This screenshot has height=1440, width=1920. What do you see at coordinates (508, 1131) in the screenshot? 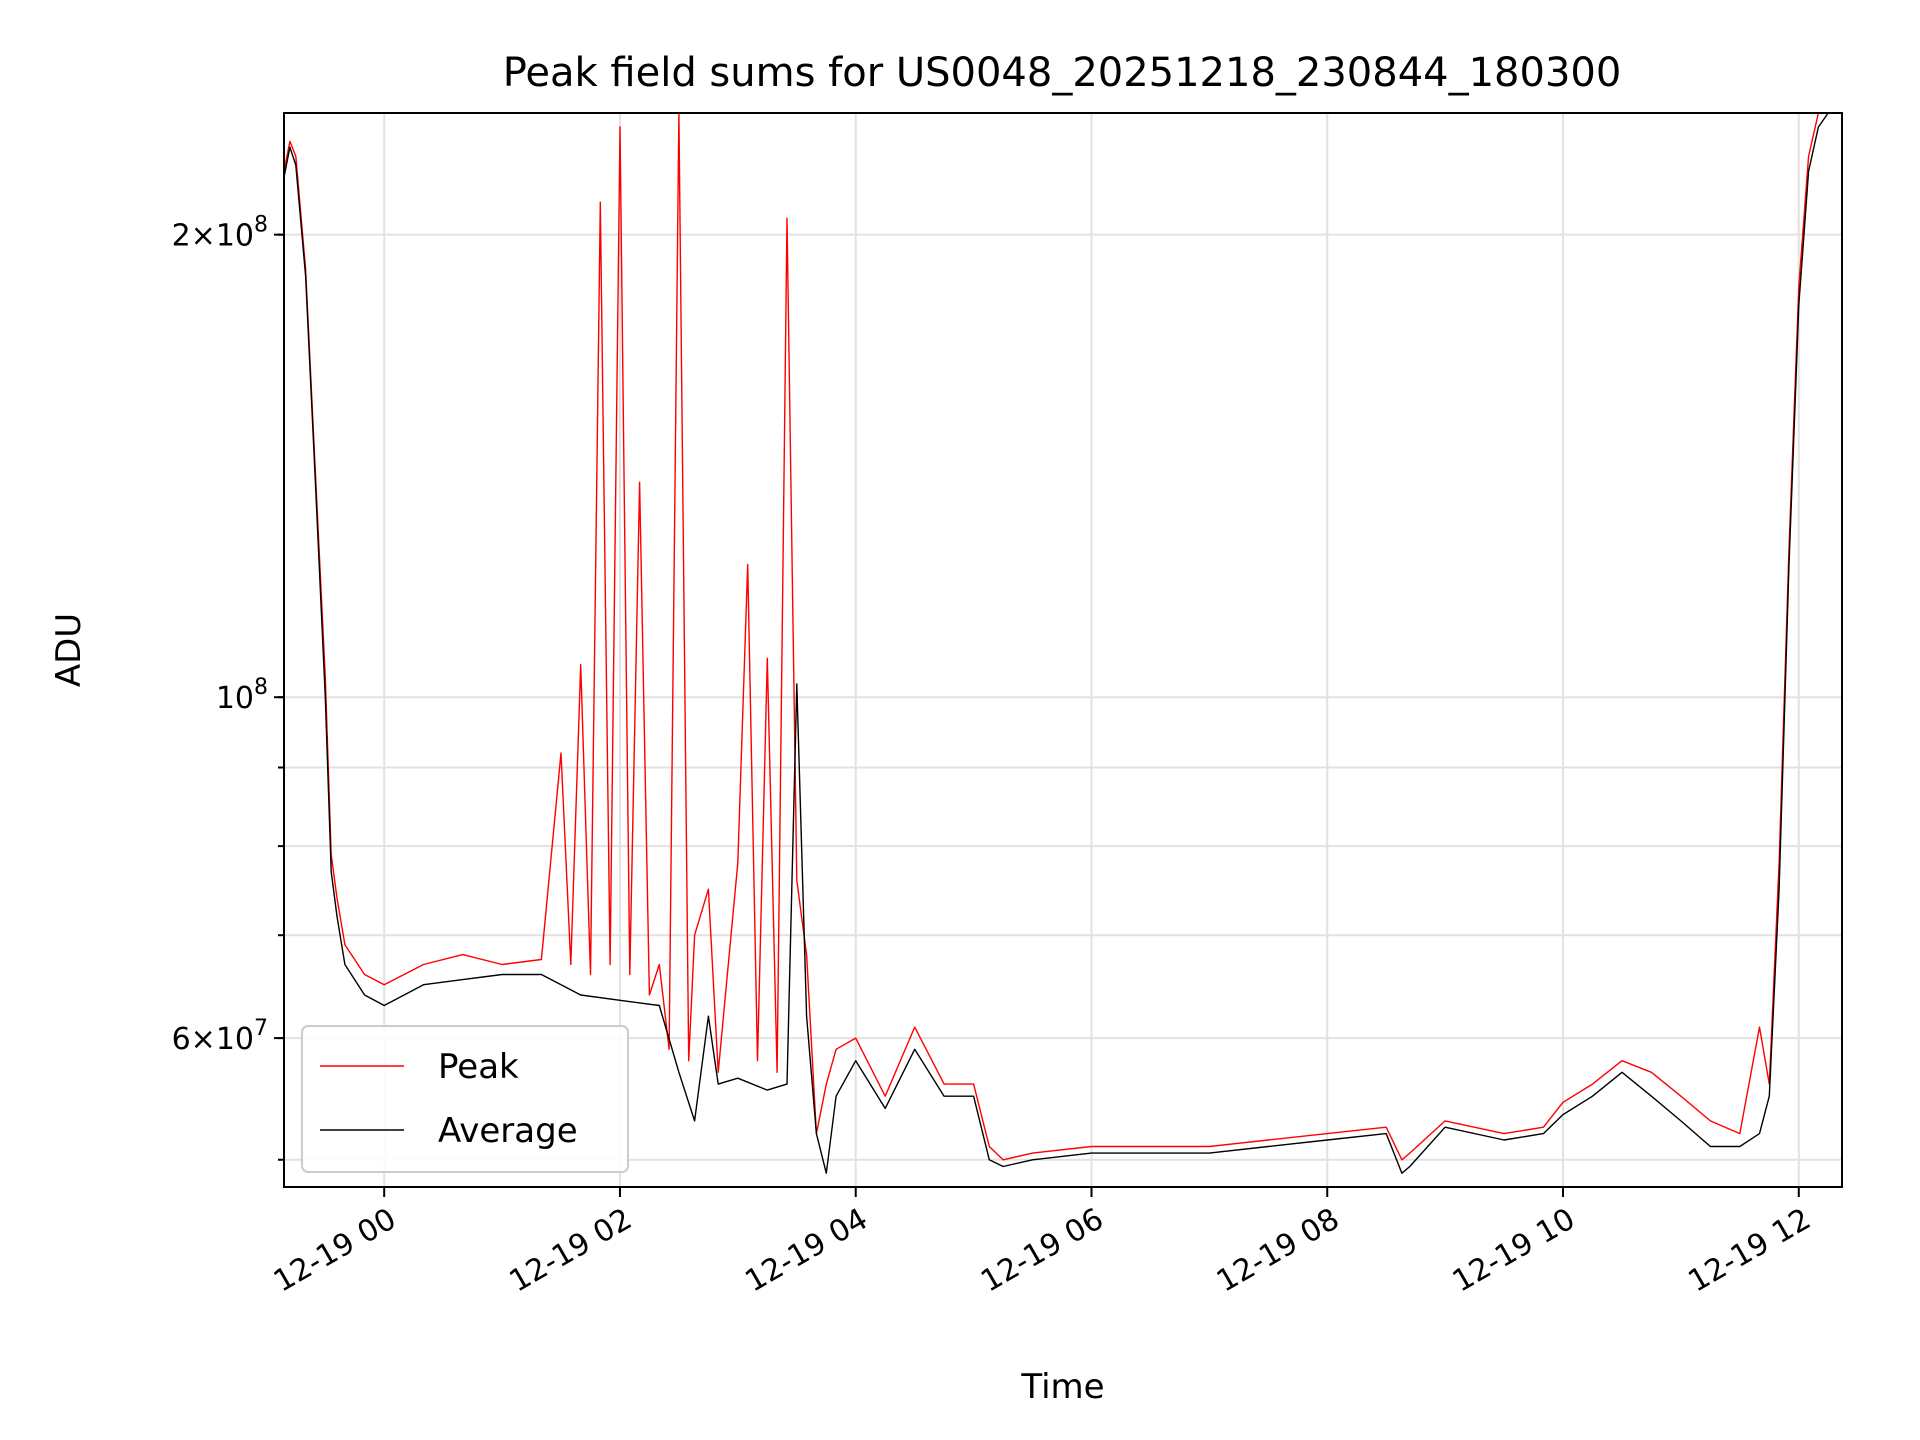
I see `legend-label-average: Average` at bounding box center [508, 1131].